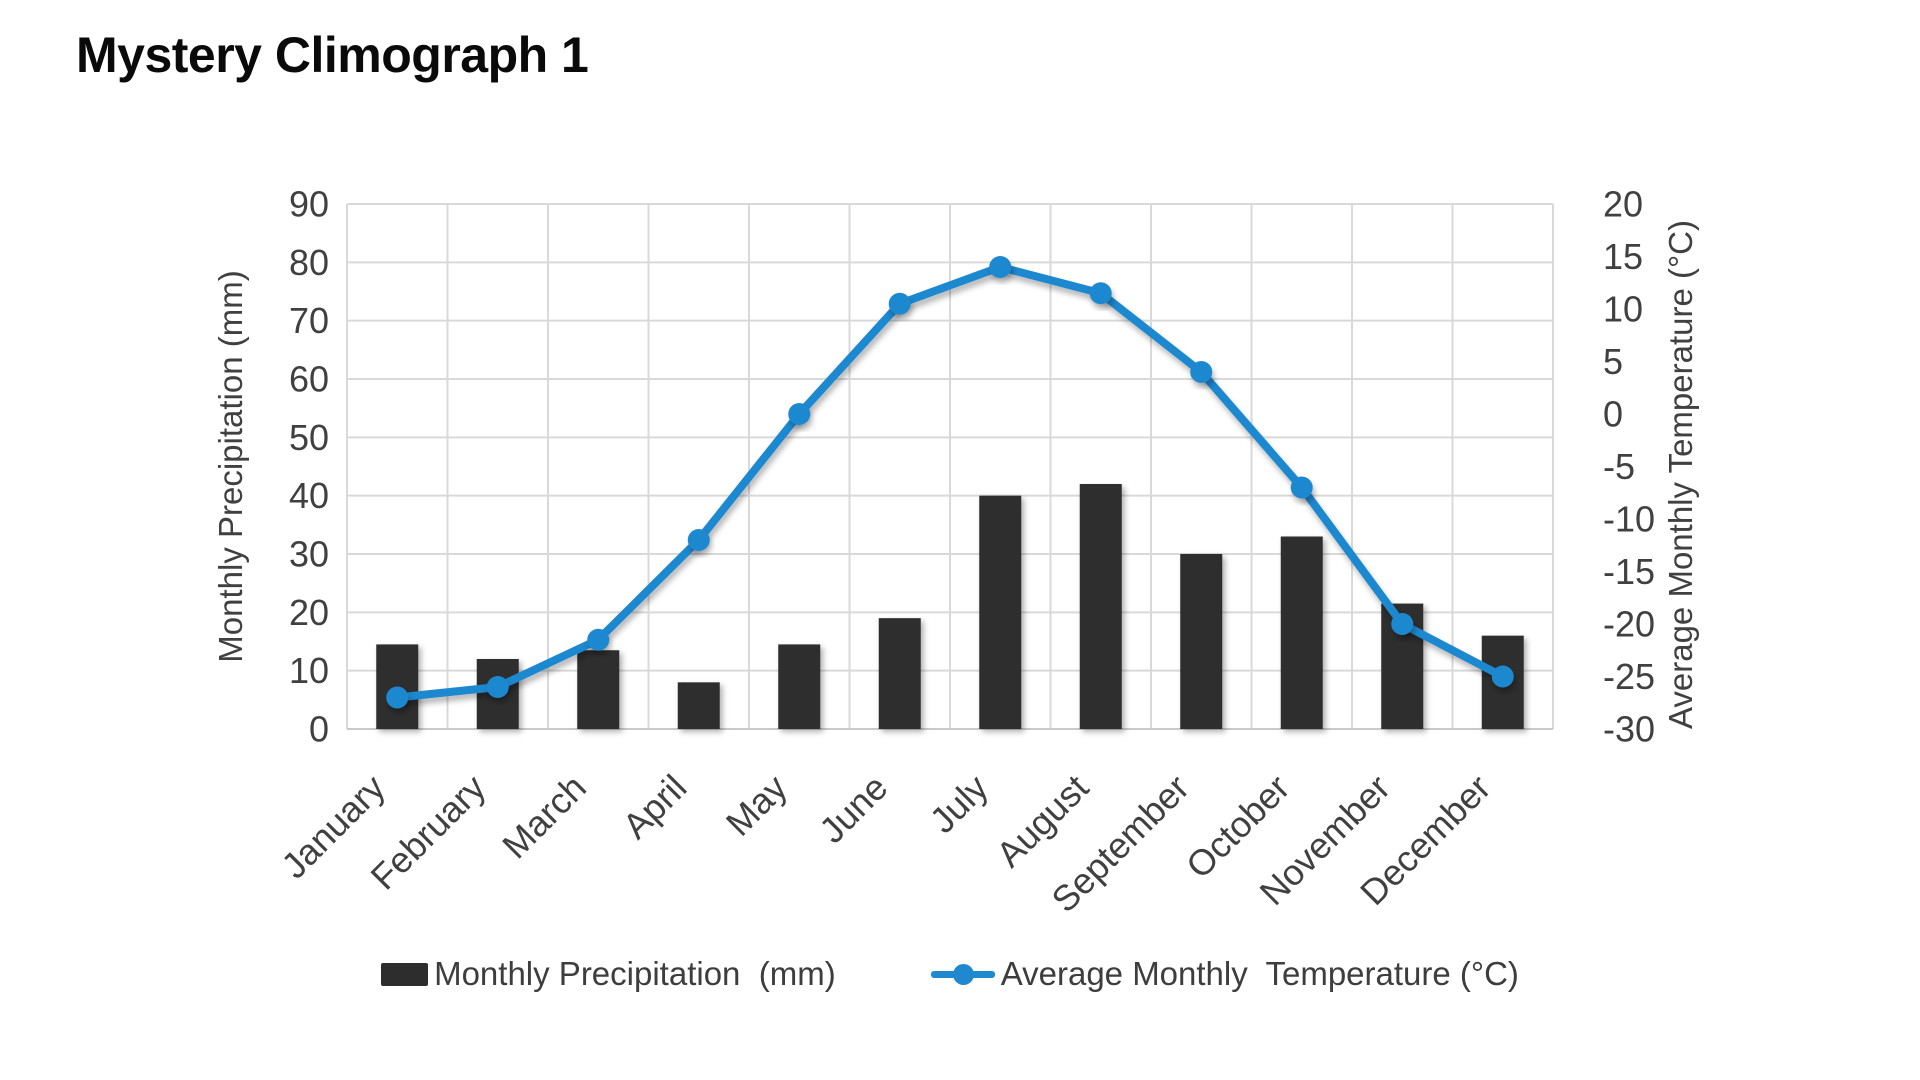 Image resolution: width=1920 pixels, height=1080 pixels. Describe the element at coordinates (1629, 571) in the screenshot. I see `right-axis-tick--15: -15` at that location.